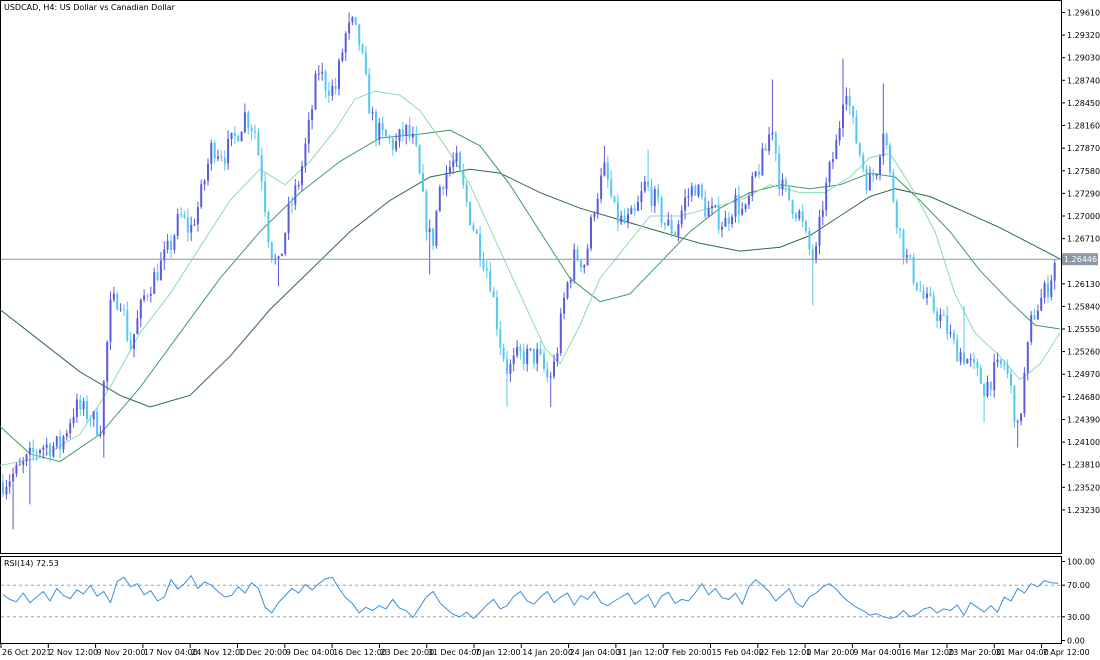 The height and width of the screenshot is (660, 1100). Describe the element at coordinates (218, 652) in the screenshot. I see `time-tick-label: 24 Nov 12:00` at that location.